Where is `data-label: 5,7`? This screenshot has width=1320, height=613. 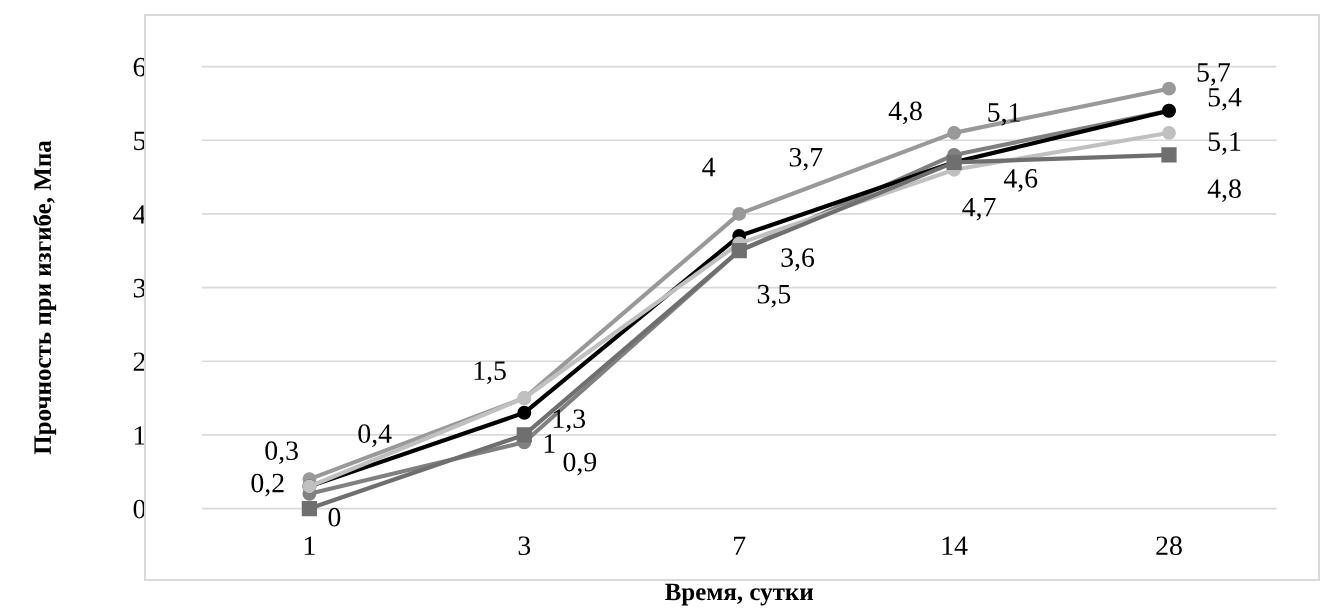 data-label: 5,7 is located at coordinates (1213, 74).